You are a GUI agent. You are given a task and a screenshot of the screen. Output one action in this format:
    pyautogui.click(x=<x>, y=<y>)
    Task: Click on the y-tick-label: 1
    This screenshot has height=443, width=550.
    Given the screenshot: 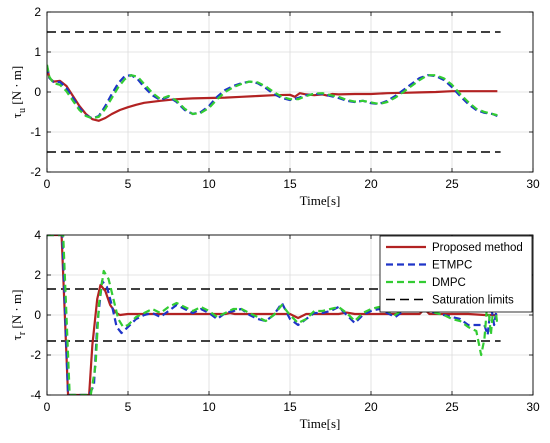 What is the action you would take?
    pyautogui.click(x=37, y=52)
    